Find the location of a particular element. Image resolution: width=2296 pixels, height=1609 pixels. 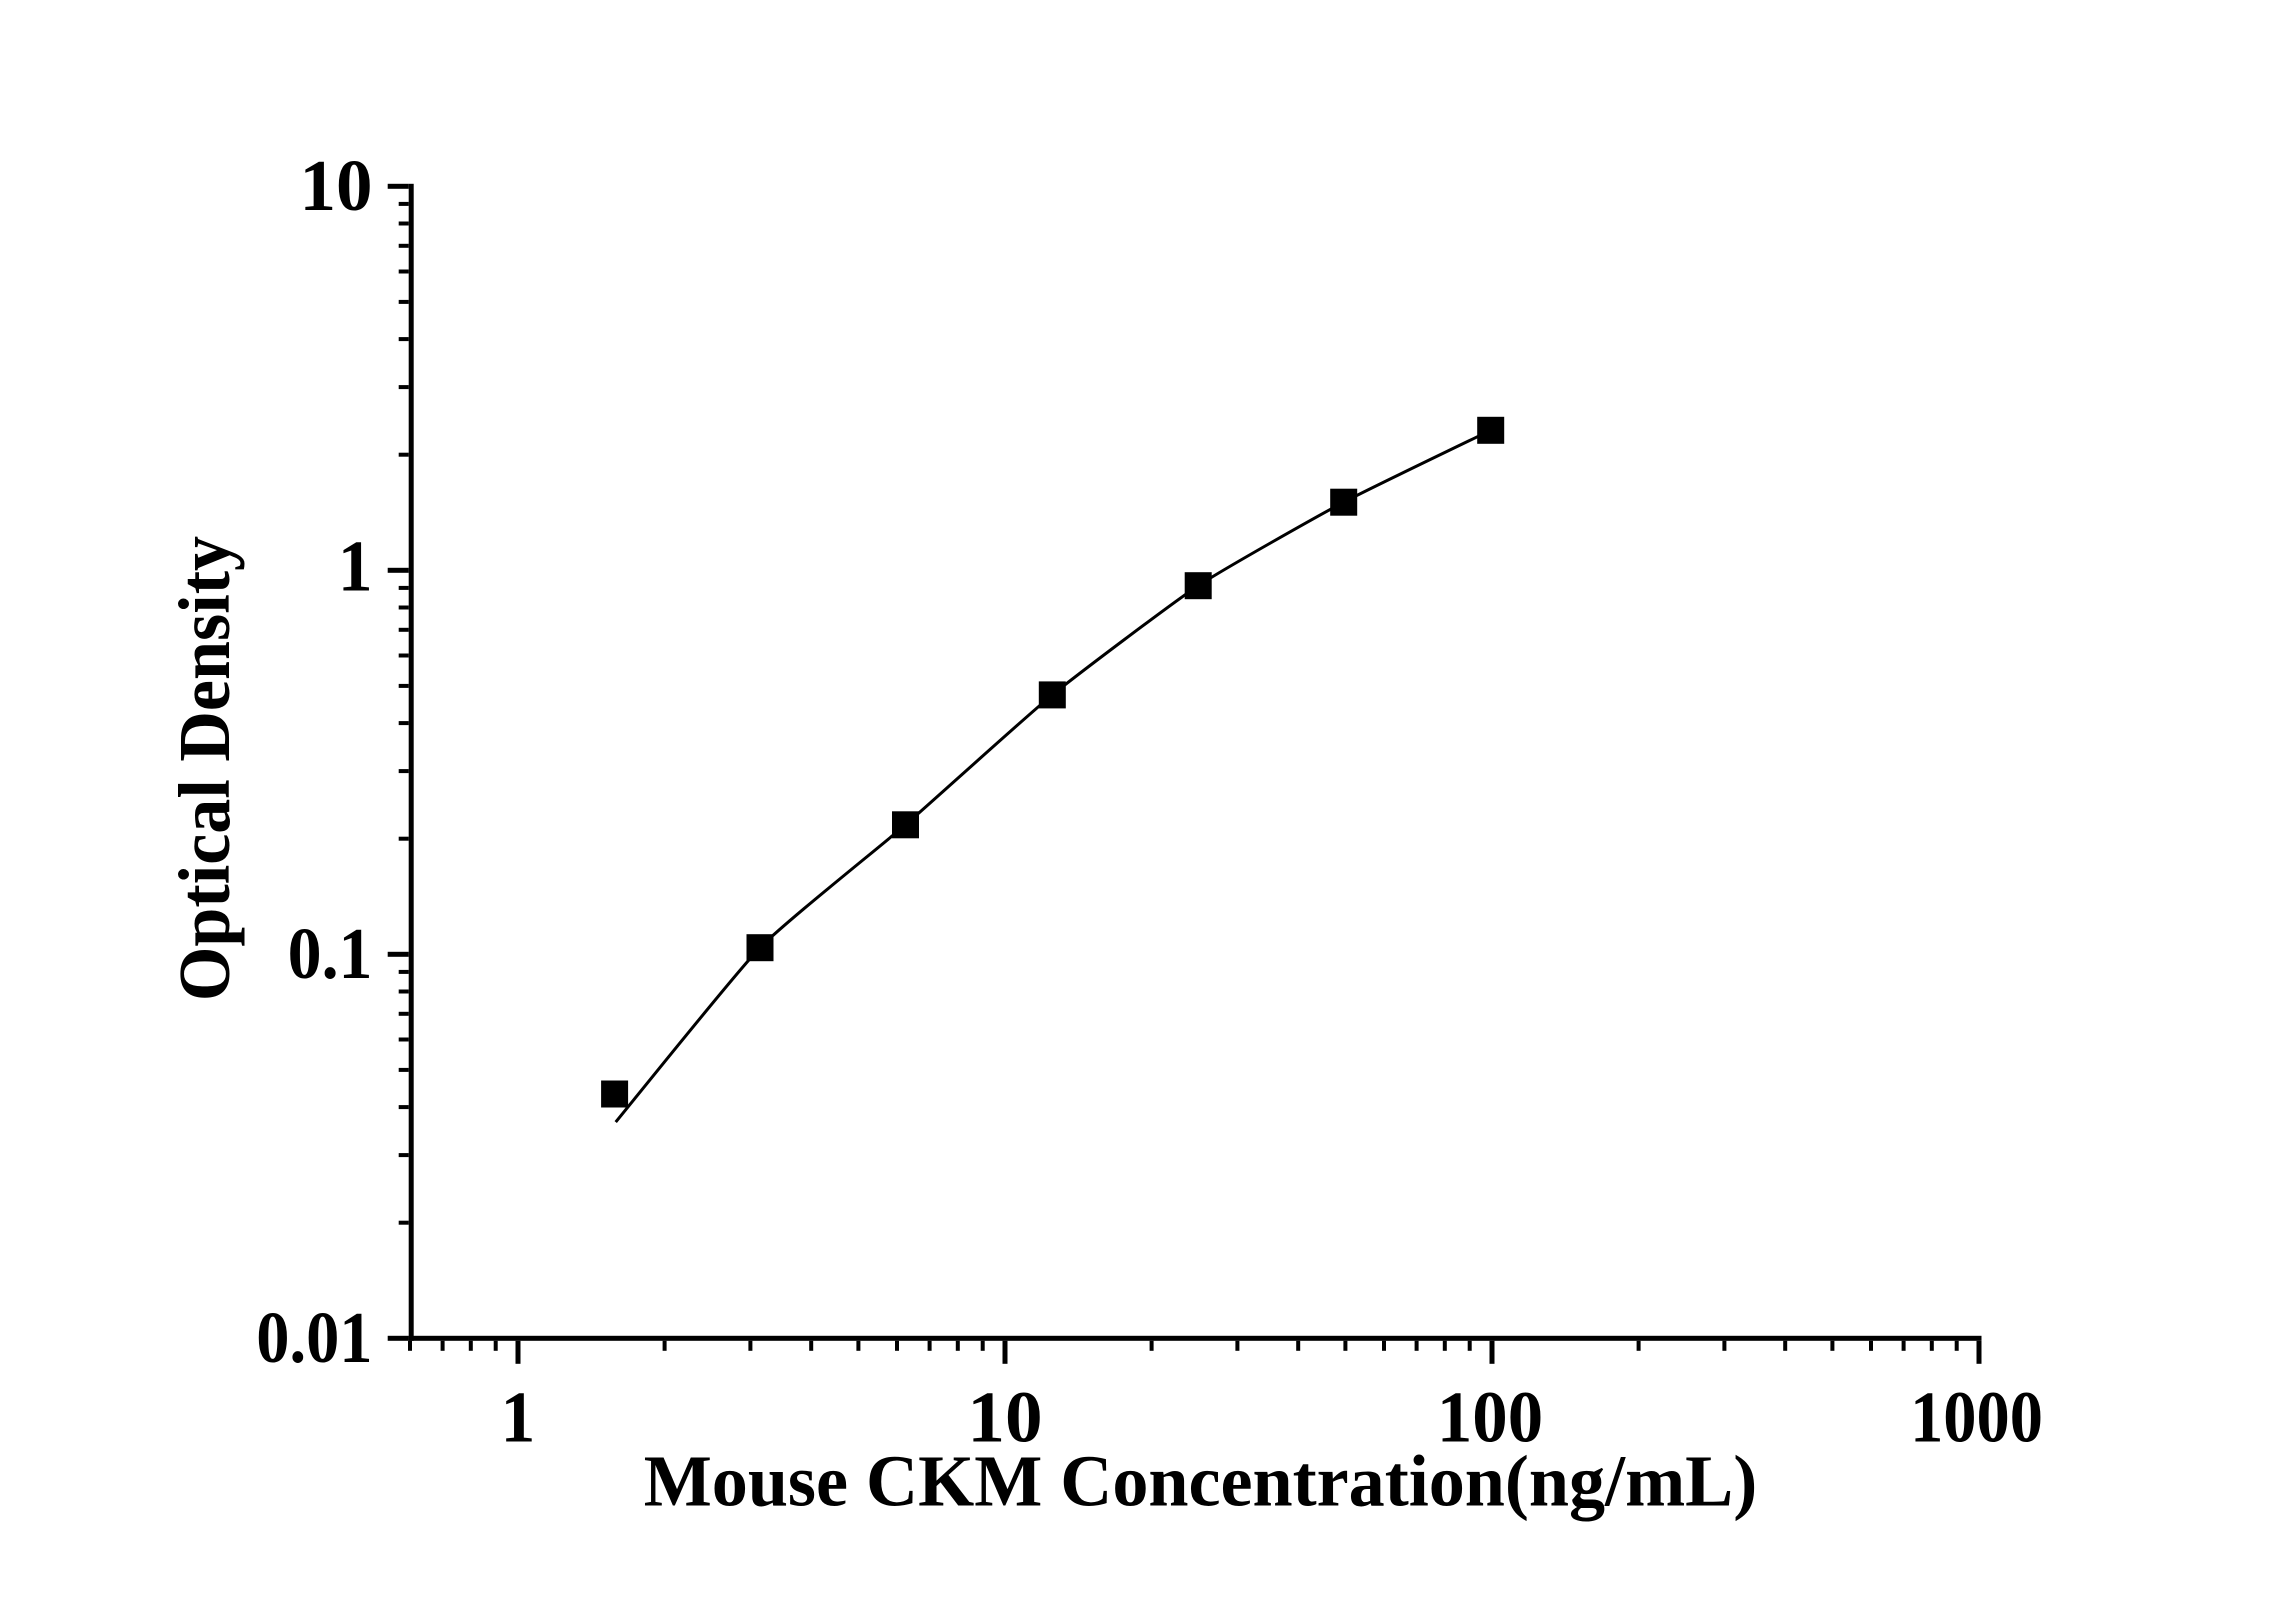

svg-text: 0.1 is located at coordinates (330, 954).